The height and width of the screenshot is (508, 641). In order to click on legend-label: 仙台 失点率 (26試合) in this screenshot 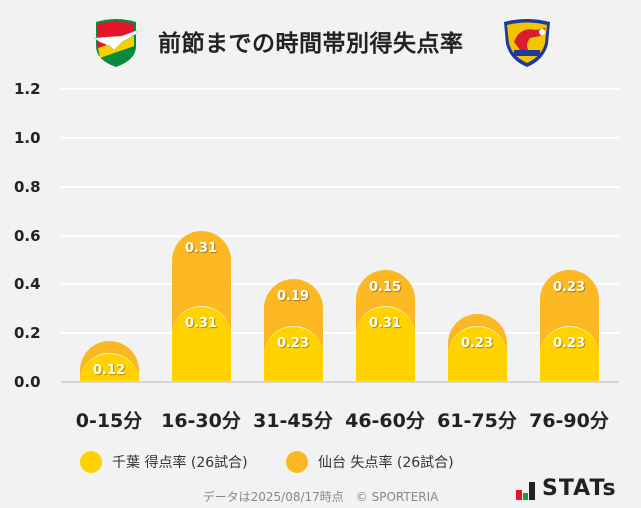, I will do `click(386, 463)`.